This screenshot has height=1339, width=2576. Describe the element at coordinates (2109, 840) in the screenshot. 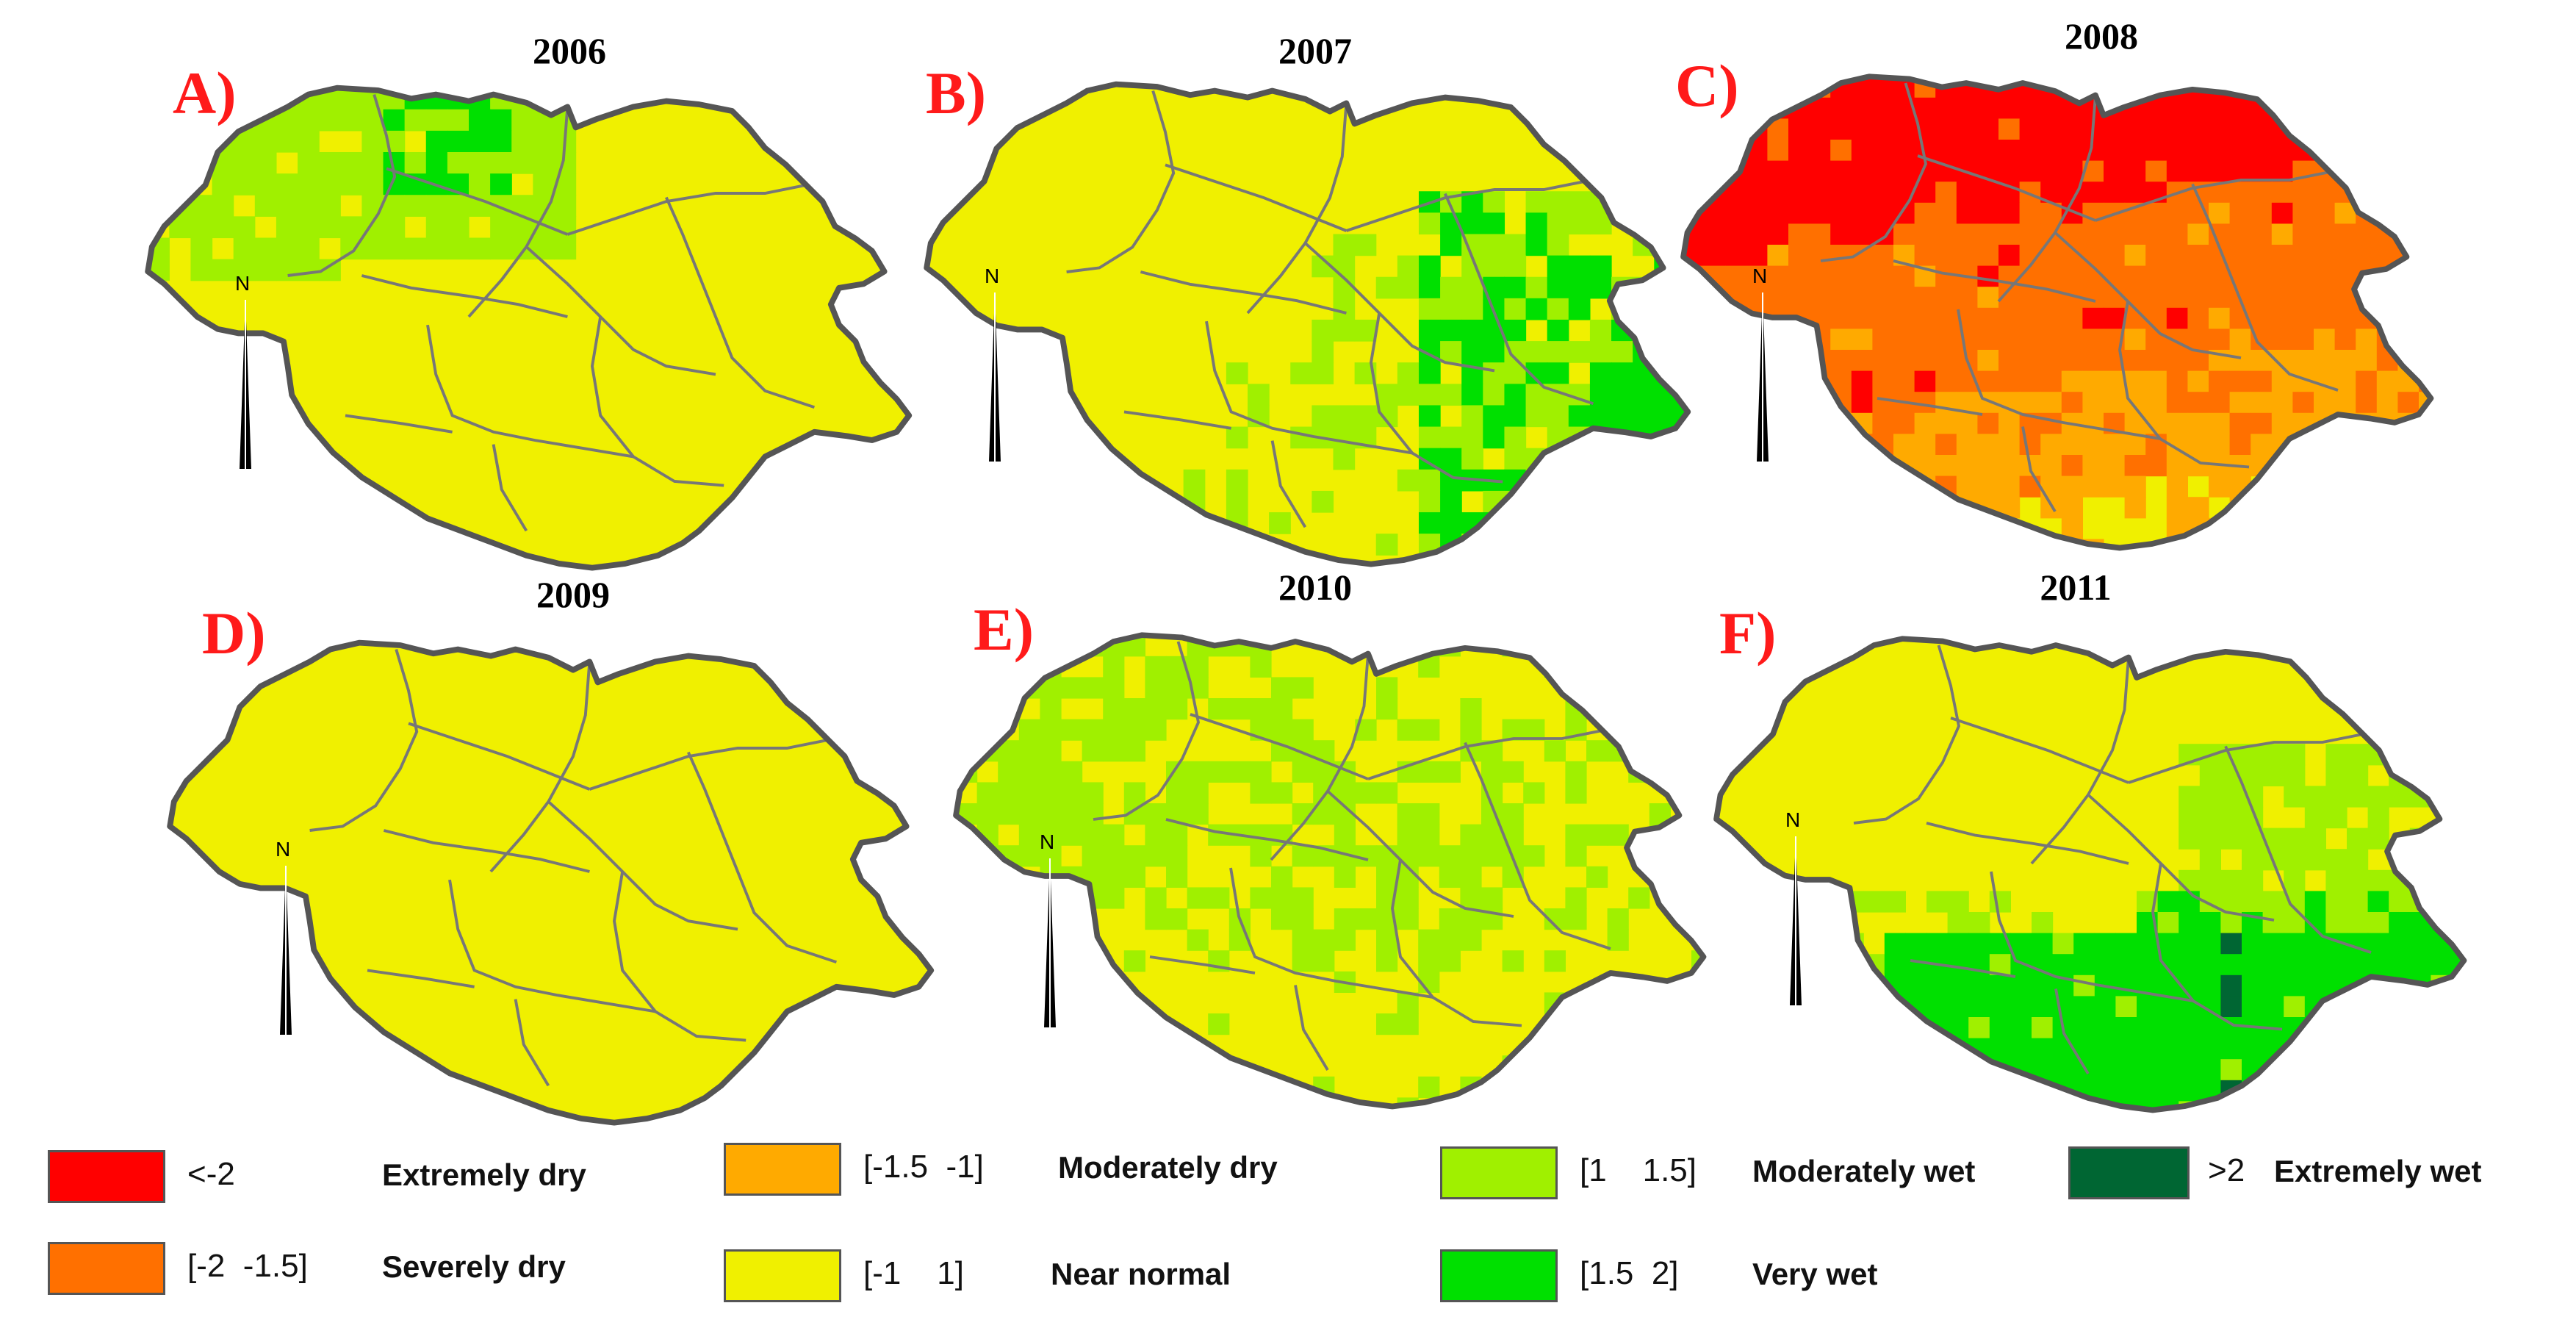

I see `map-panel-f: 2011 F) N` at that location.